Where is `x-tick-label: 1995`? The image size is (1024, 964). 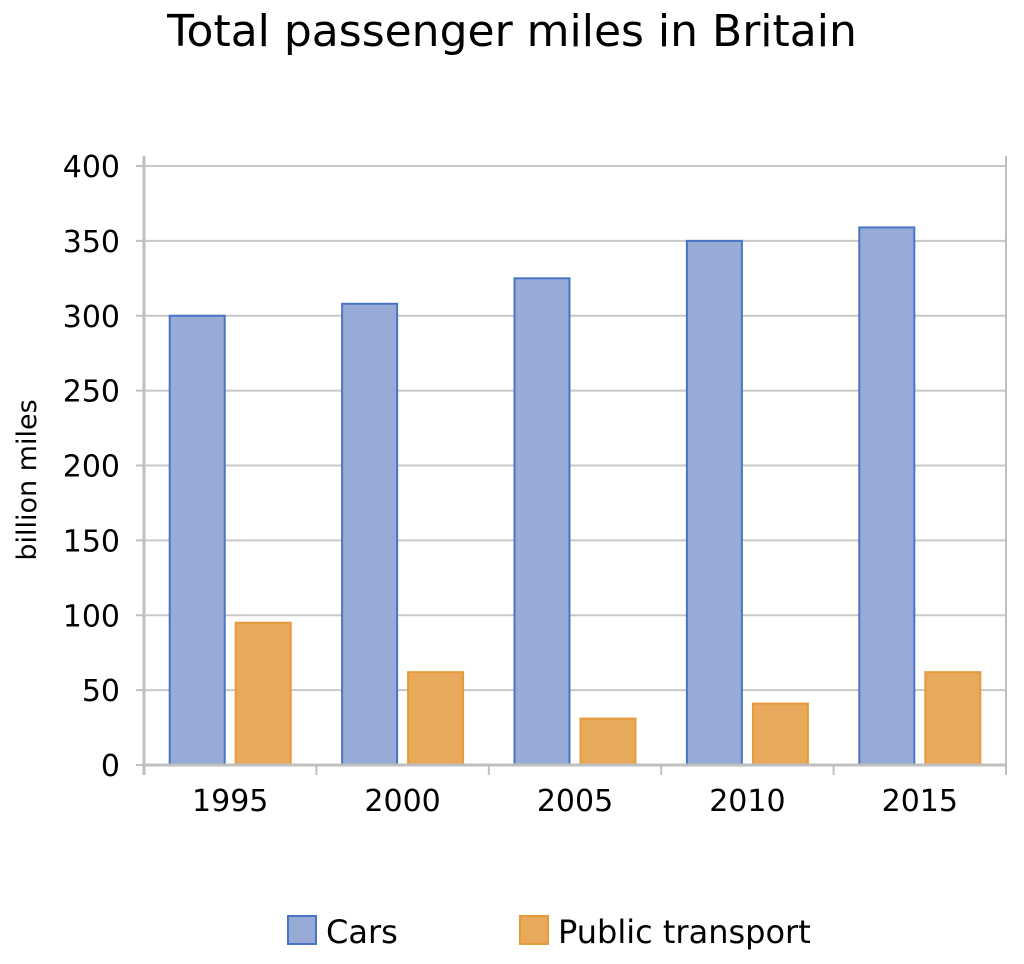
x-tick-label: 1995 is located at coordinates (230, 801).